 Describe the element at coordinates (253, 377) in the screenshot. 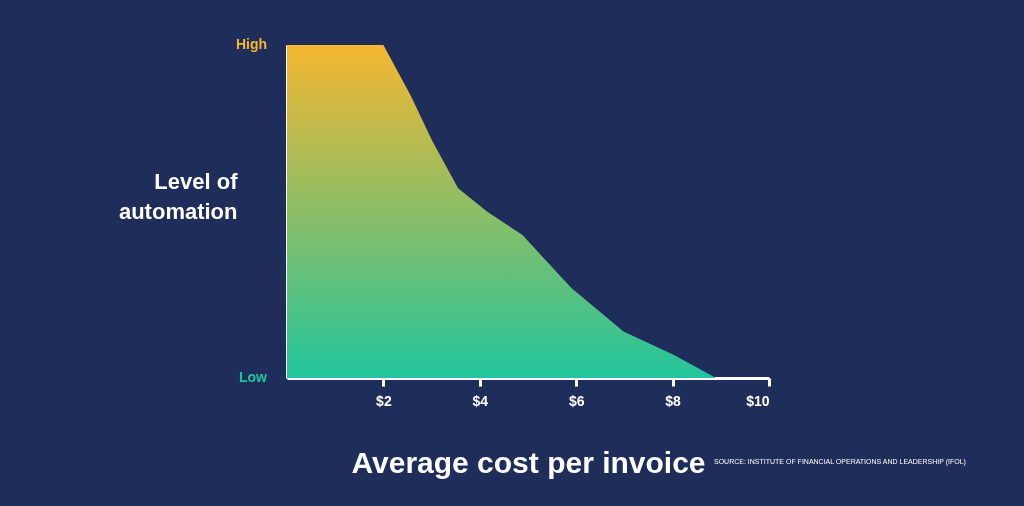

I see `text: Low` at that location.